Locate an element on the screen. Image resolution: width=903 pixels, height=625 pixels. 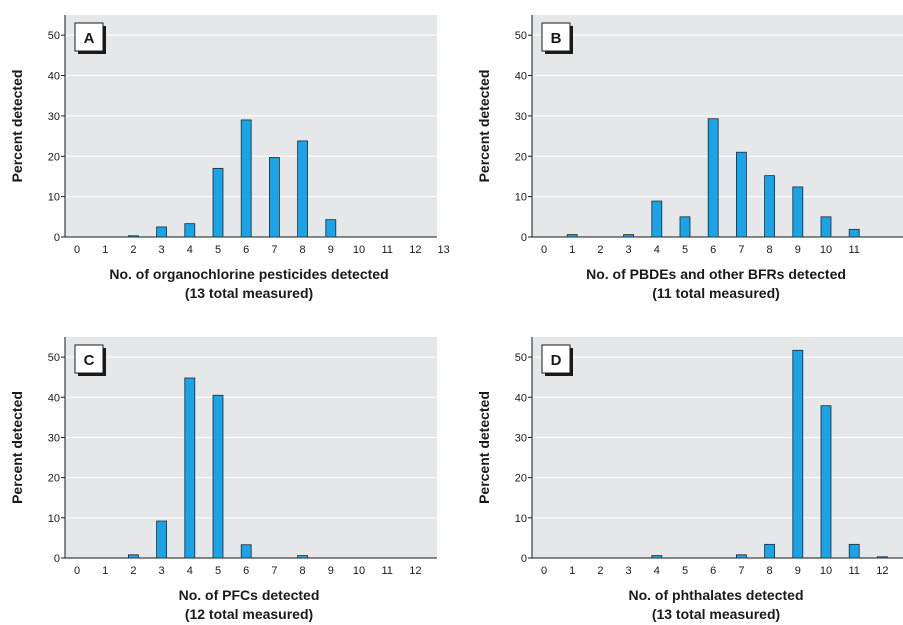
x-tick-label-c-3: 3 is located at coordinates (162, 571).